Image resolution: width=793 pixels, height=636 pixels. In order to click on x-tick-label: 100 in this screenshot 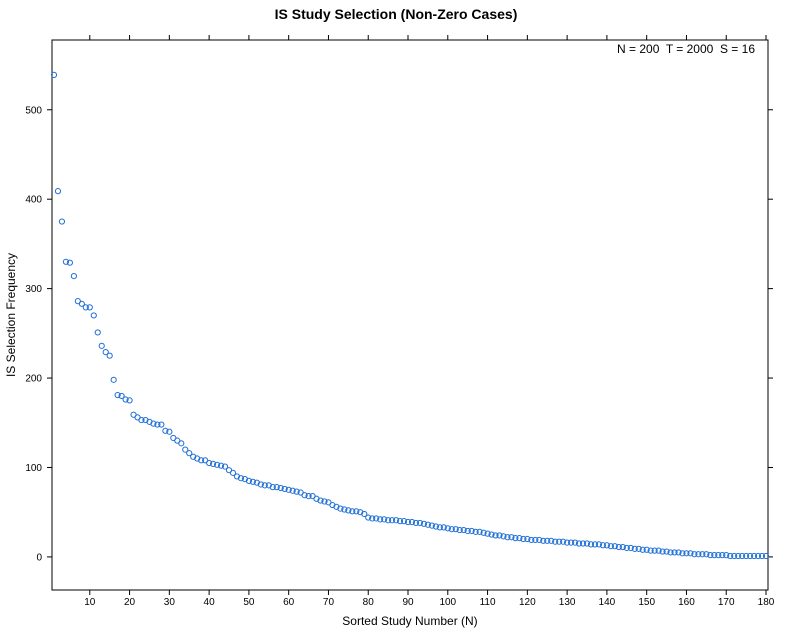, I will do `click(447, 602)`.